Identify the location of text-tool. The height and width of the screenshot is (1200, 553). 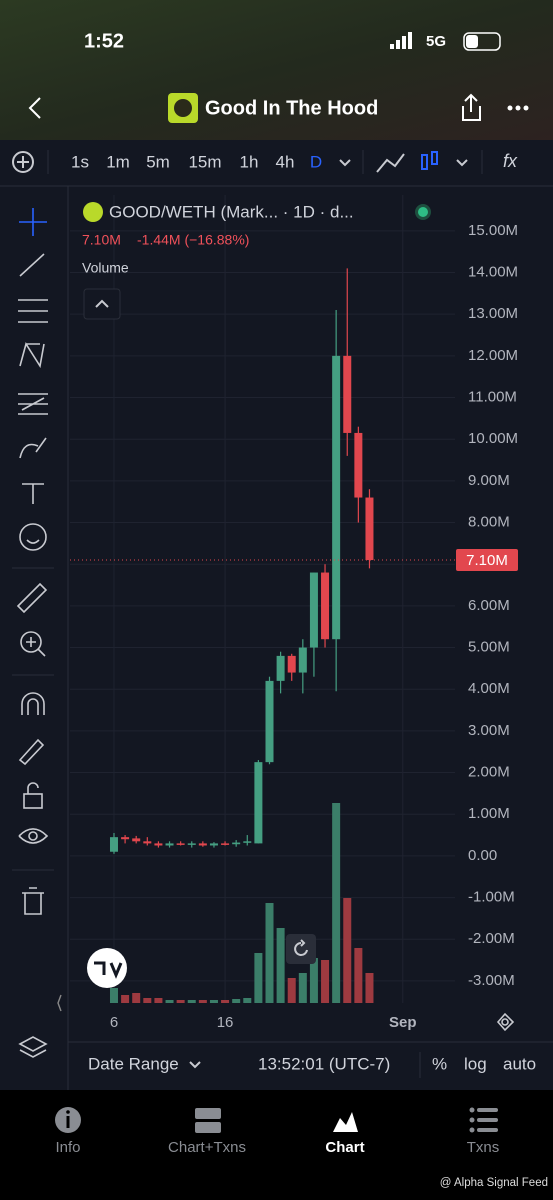
(33, 493).